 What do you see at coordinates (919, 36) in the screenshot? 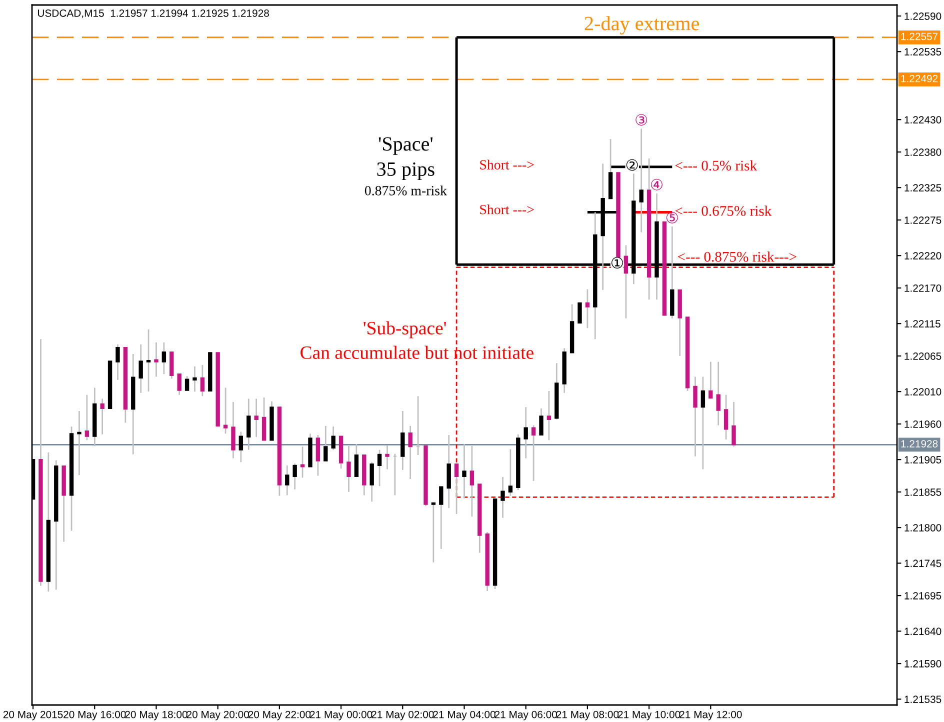
I see `ref-line-label: 1.22557` at bounding box center [919, 36].